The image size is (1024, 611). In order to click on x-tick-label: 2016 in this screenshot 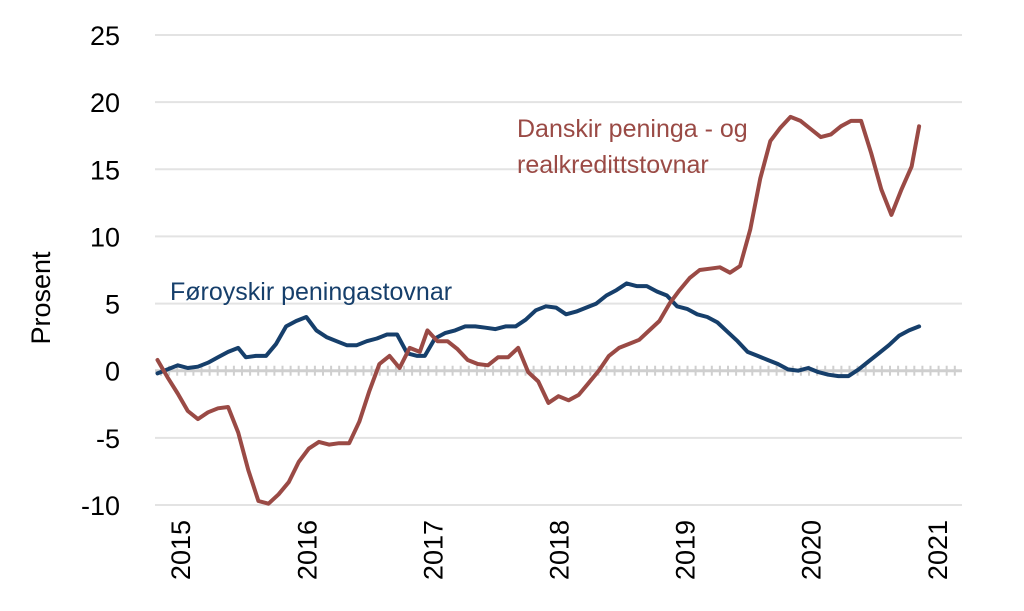, I will do `click(307, 550)`.